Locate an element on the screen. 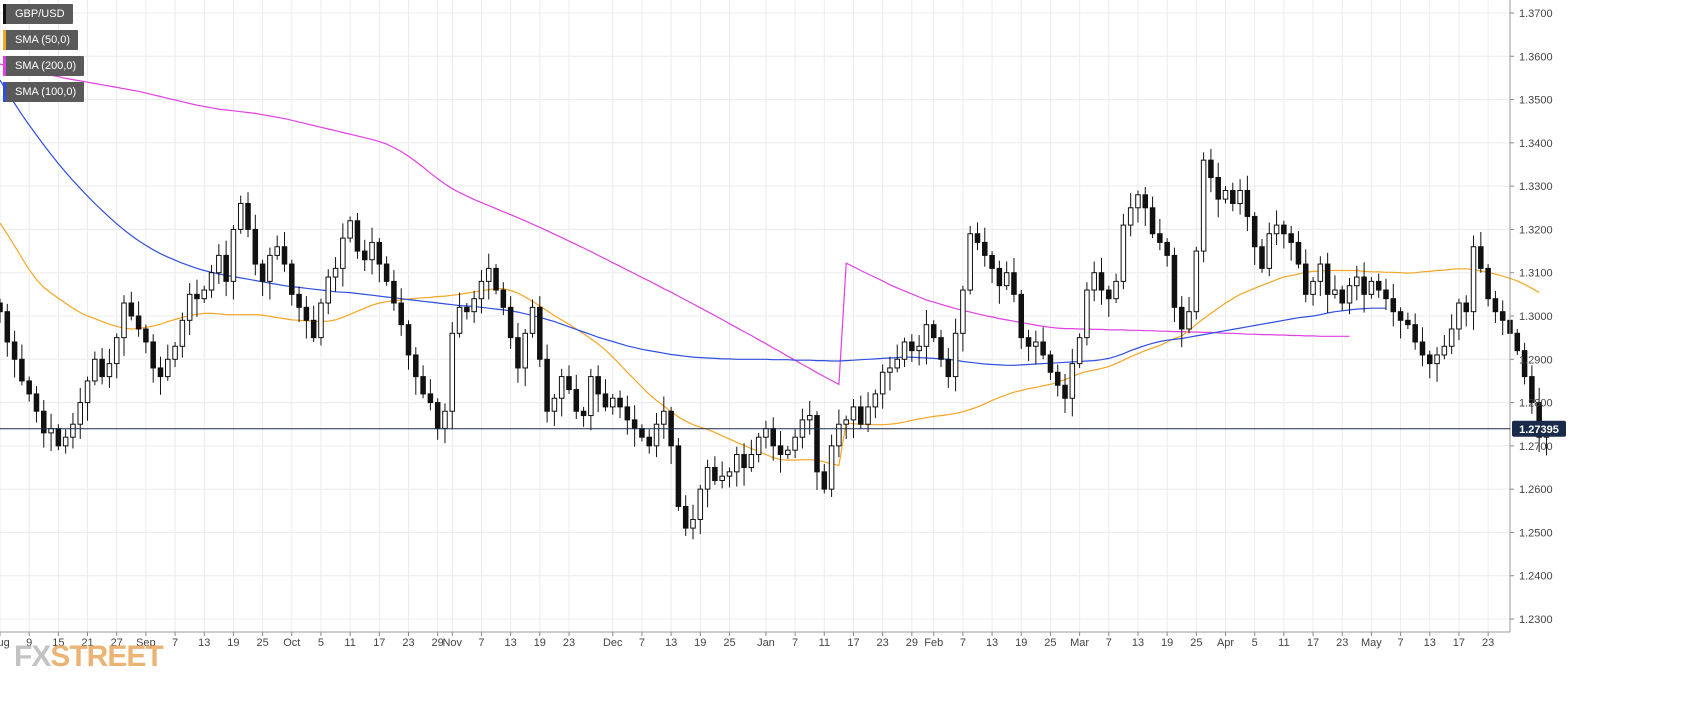 The width and height of the screenshot is (1707, 717). y-tick-label: 1.2400 is located at coordinates (1536, 577).